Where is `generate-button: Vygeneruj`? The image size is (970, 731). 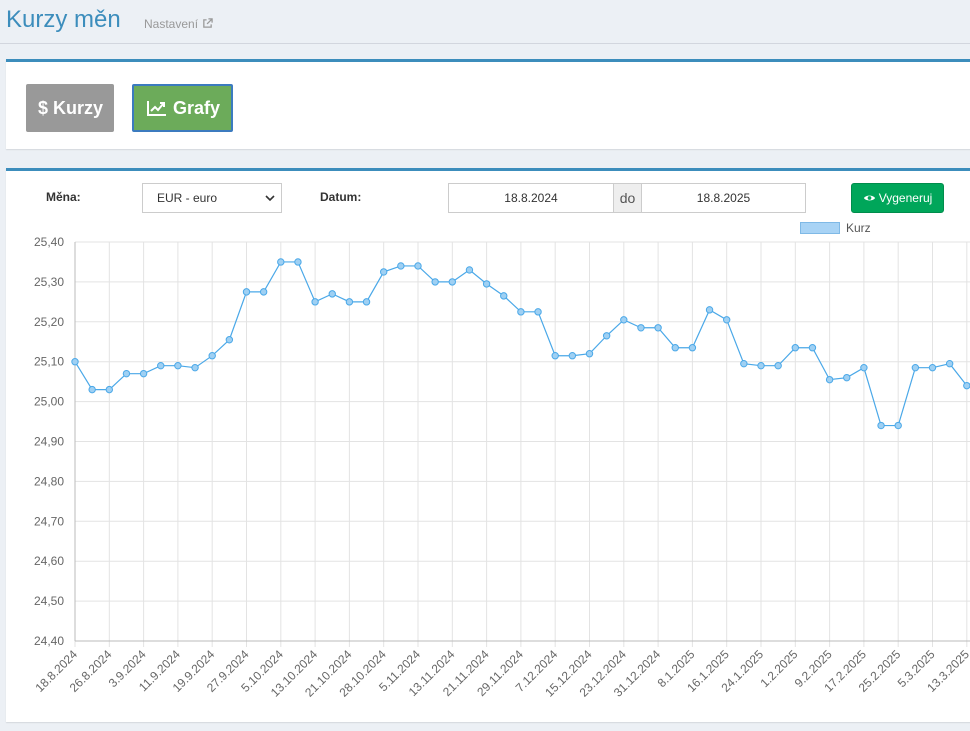 generate-button: Vygeneruj is located at coordinates (897, 198).